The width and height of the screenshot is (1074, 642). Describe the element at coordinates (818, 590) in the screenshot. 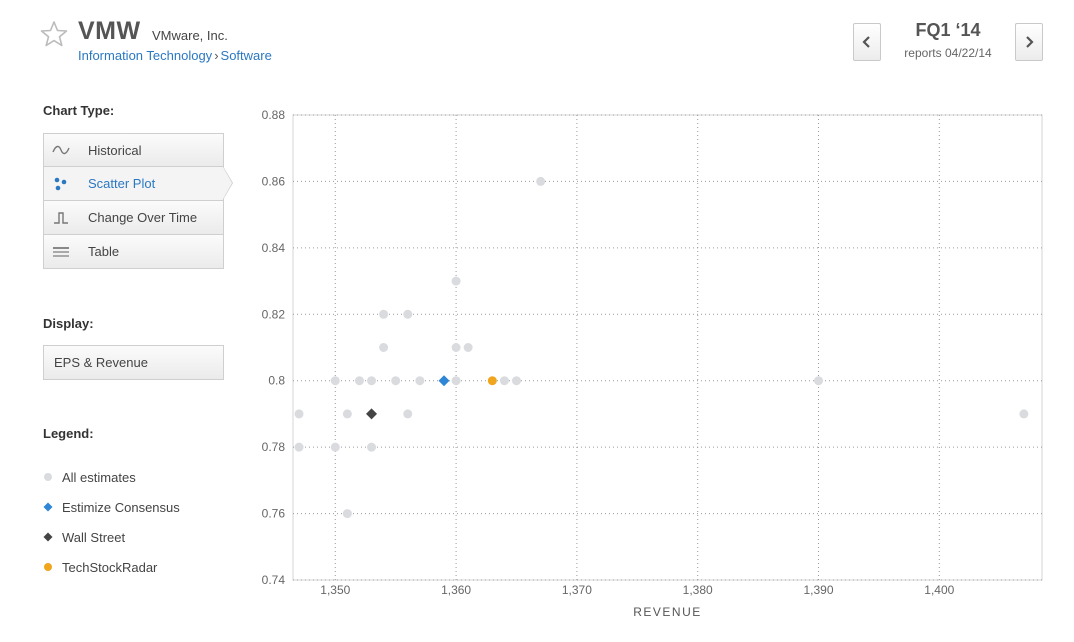

I see `x-tick-label: 1,390` at that location.